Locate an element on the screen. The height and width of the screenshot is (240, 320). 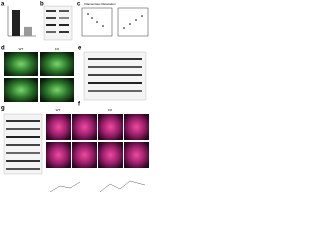
panel-letter: a is located at coordinates (3, 5).